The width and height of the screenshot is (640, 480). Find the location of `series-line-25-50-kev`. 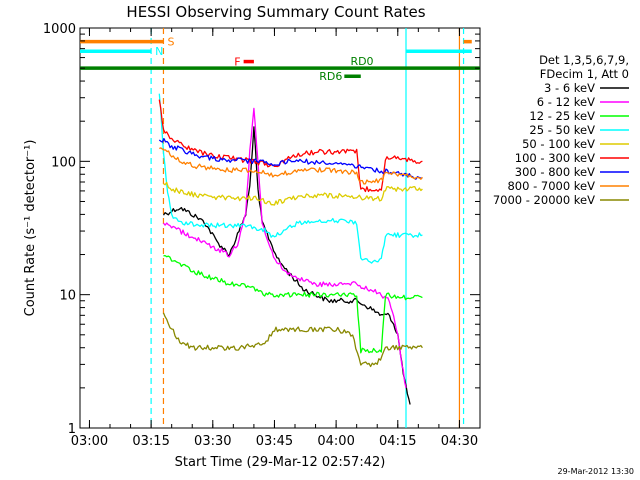

series-line-25-50-kev is located at coordinates (290, 178).